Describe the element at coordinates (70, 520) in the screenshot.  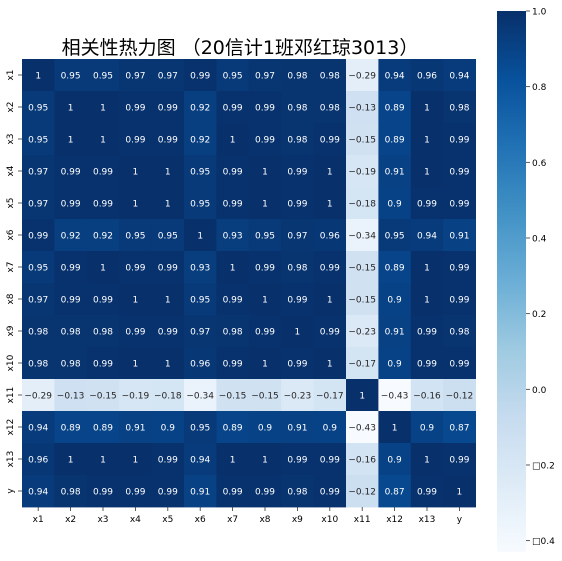
I see `x-tick-label: x2` at that location.